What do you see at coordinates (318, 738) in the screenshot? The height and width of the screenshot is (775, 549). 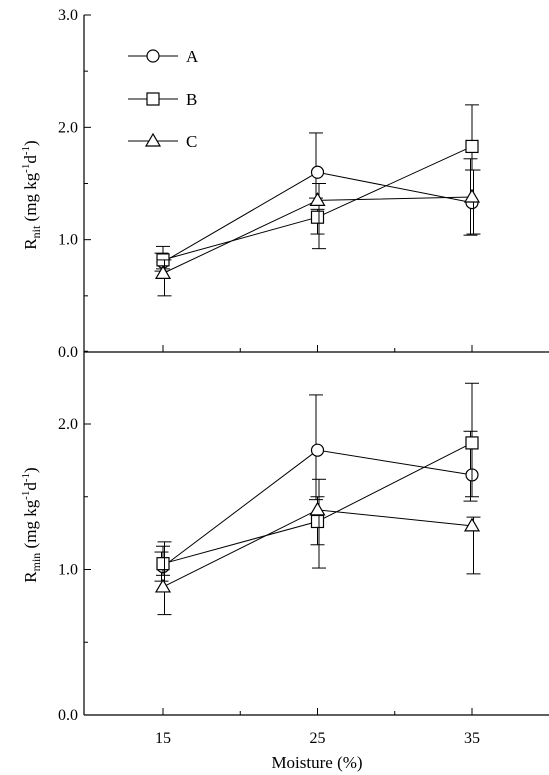 I see `x-tick-label: 25` at bounding box center [318, 738].